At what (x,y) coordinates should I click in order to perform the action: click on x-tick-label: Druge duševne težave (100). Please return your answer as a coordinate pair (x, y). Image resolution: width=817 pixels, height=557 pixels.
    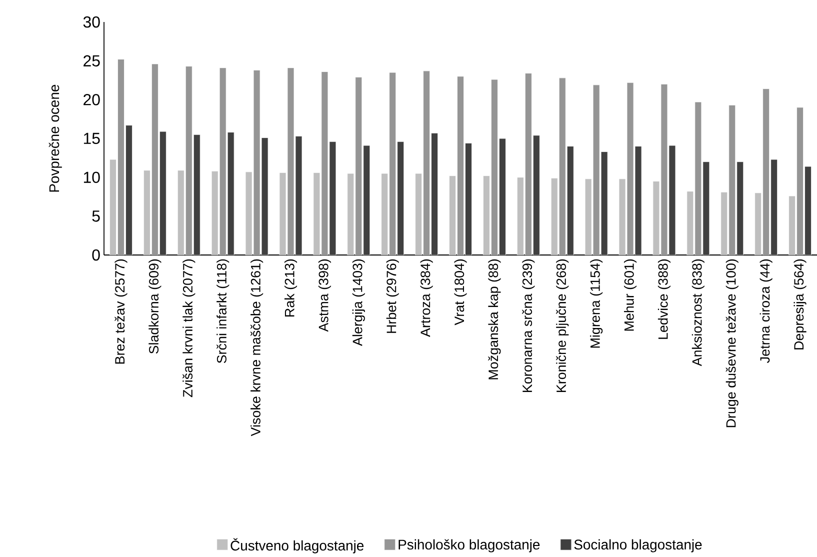
    Looking at the image, I should click on (732, 343).